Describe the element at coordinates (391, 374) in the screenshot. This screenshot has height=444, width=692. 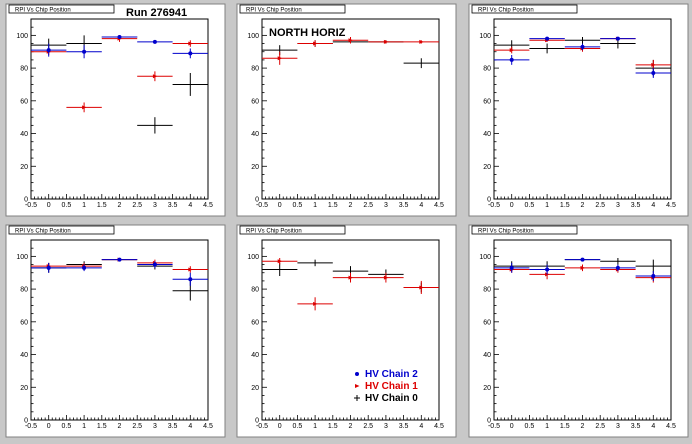
I see `legend-label: HV Chain 2` at that location.